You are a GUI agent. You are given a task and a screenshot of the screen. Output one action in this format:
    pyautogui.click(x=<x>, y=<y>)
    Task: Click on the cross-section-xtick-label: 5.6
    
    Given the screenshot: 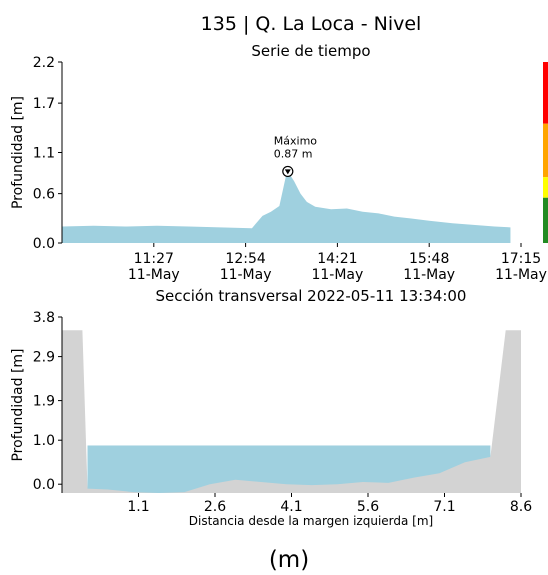 What is the action you would take?
    pyautogui.click(x=368, y=507)
    